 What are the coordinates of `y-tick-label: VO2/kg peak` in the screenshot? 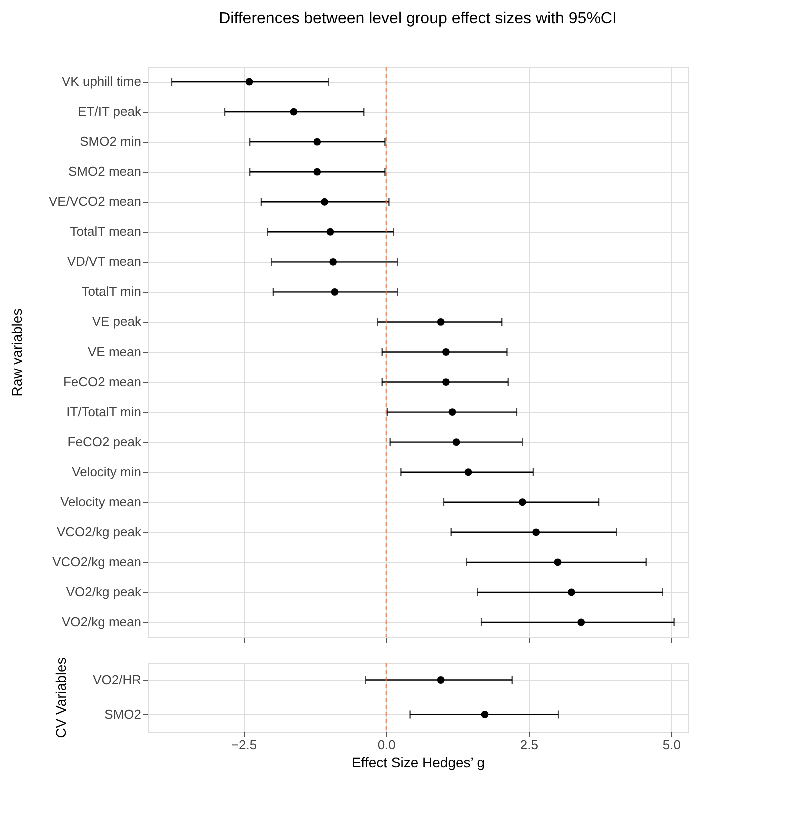 It's located at (104, 592).